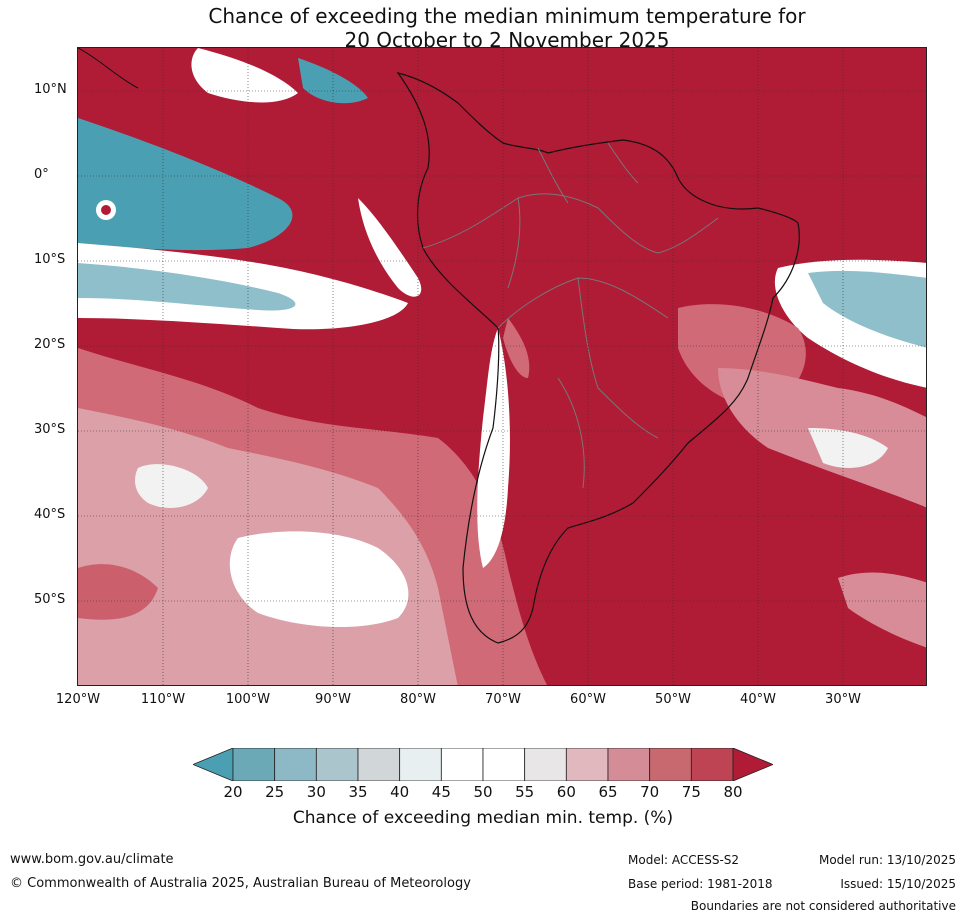 This screenshot has height=919, width=965. What do you see at coordinates (525, 792) in the screenshot?
I see `colorbar-tick-label: 55` at bounding box center [525, 792].